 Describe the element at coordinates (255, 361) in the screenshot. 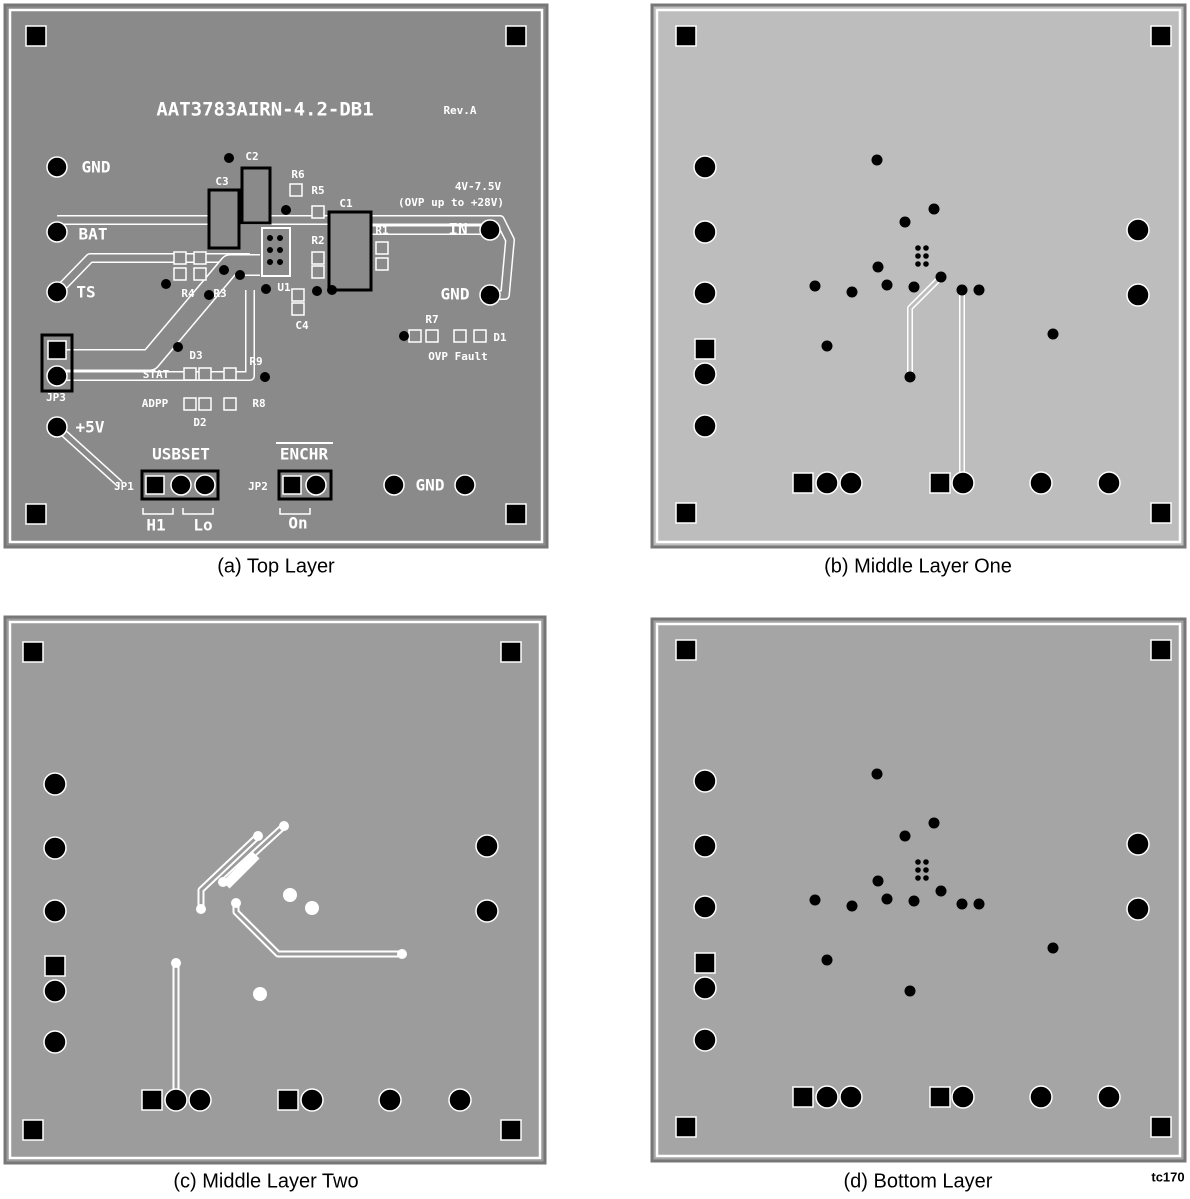

I see `silk-label: R9` at that location.